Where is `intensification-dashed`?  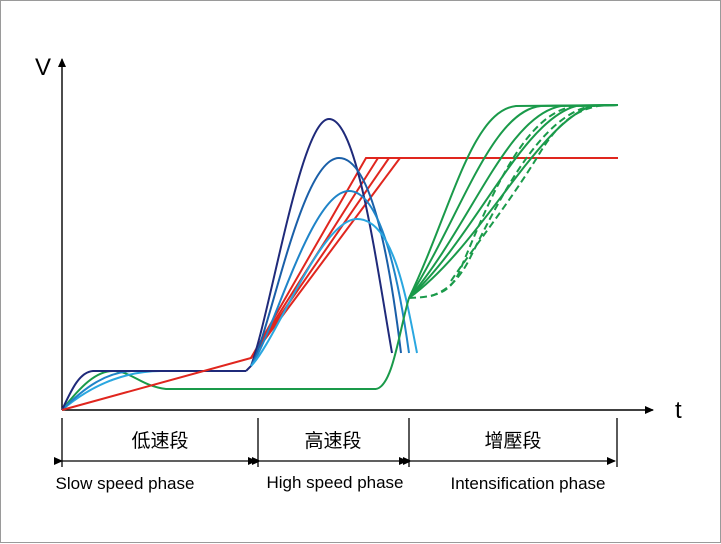 intensification-dashed is located at coordinates (513, 201).